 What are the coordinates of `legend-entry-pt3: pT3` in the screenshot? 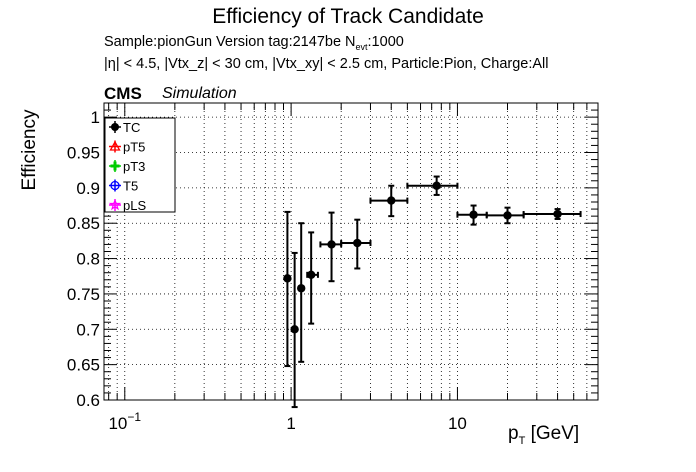 It's located at (127, 166).